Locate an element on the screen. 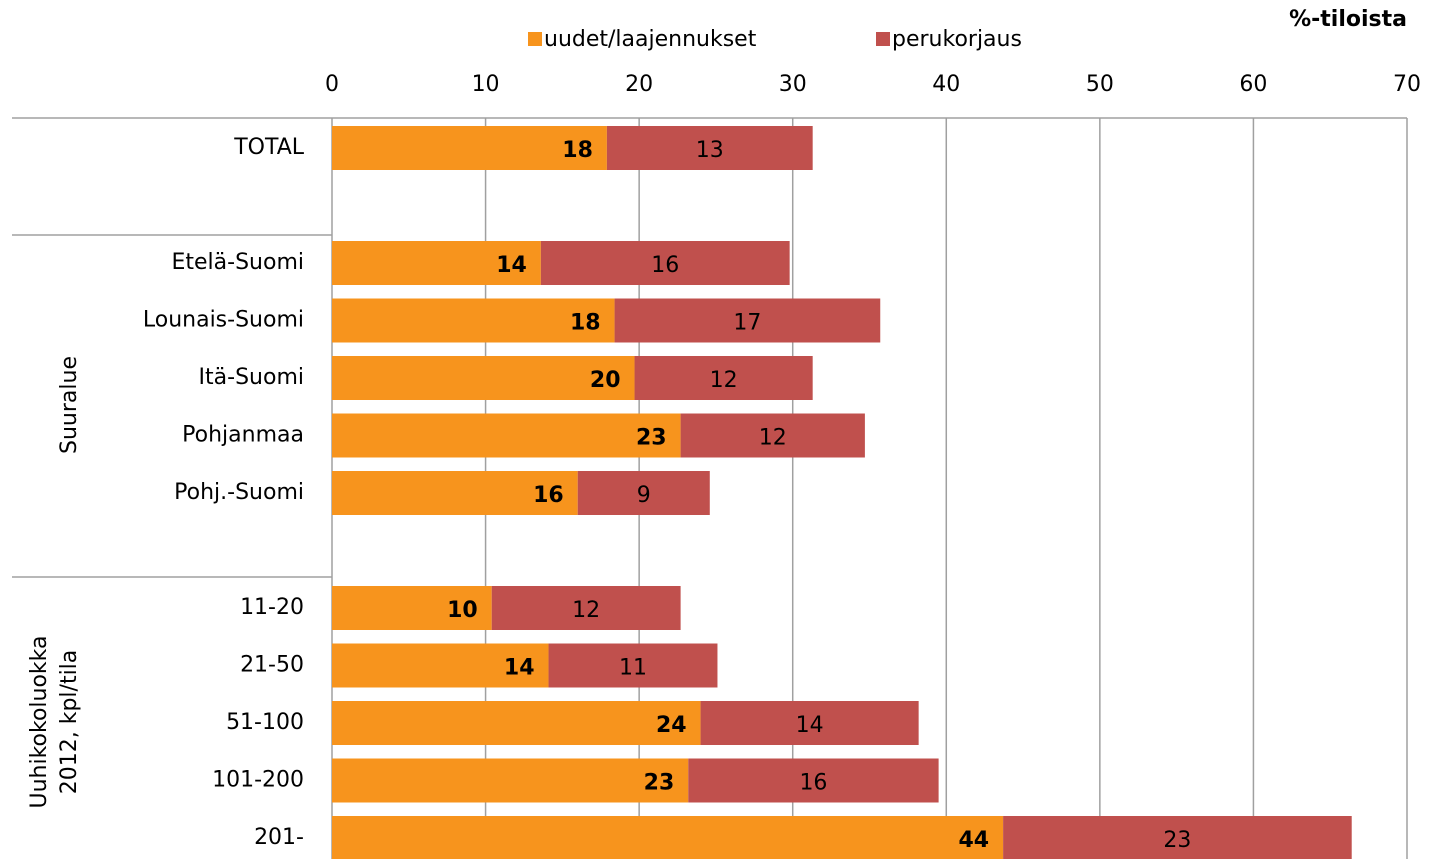 The image size is (1431, 859). data-label: 13 is located at coordinates (710, 150).